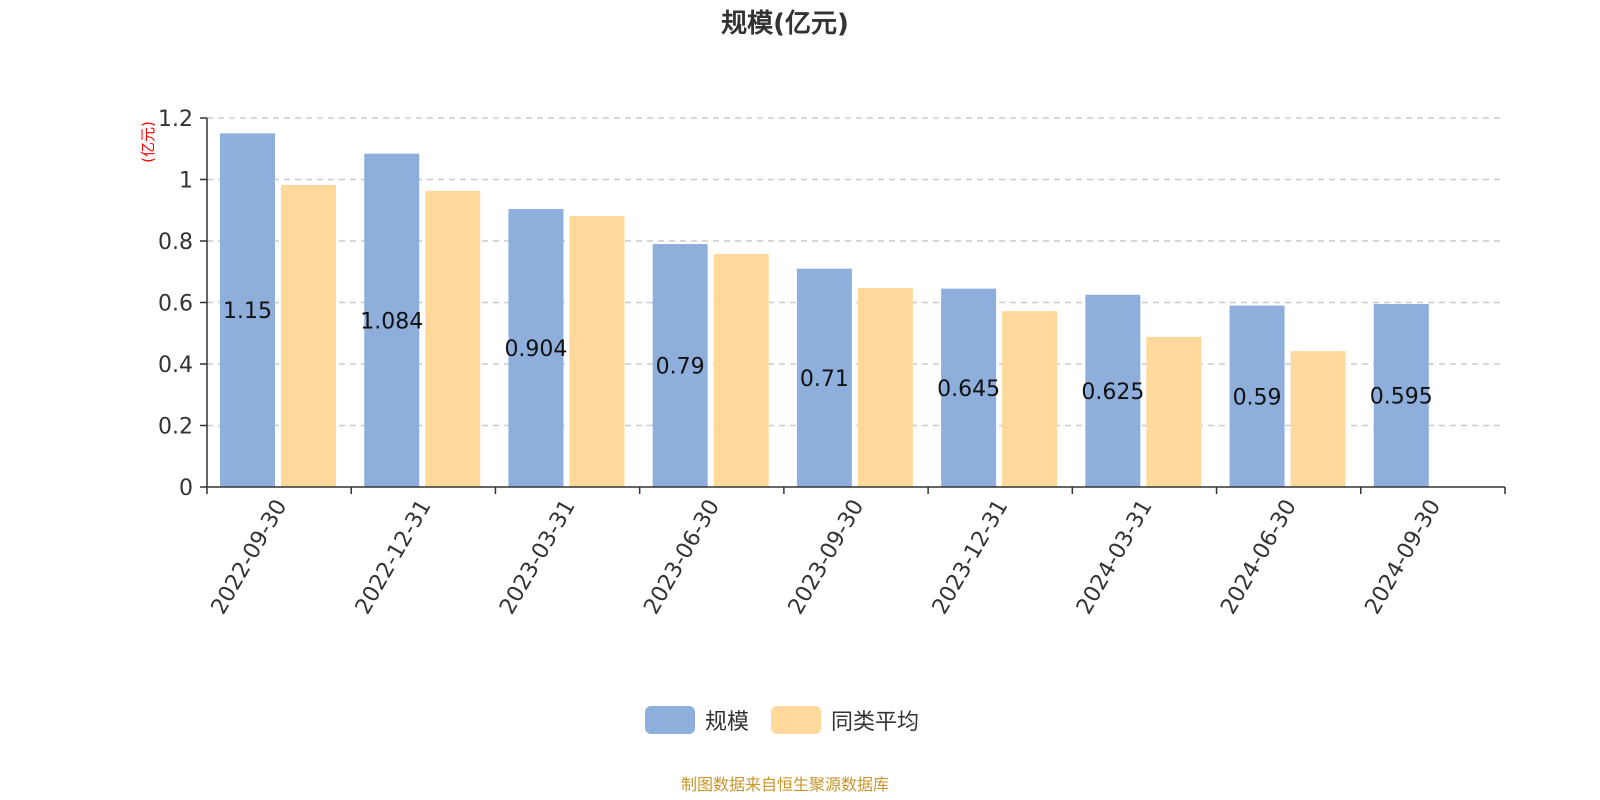 This screenshot has width=1600, height=800. What do you see at coordinates (186, 488) in the screenshot?
I see `y-tick-label: 0` at bounding box center [186, 488].